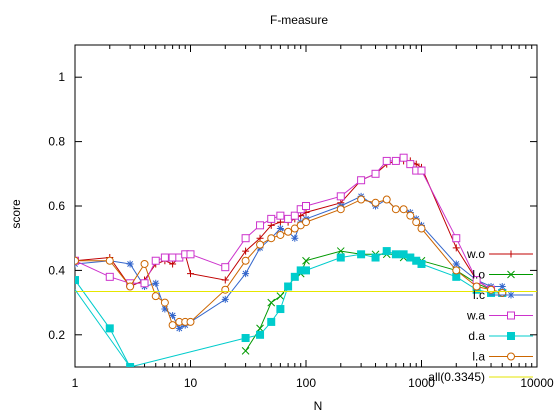 The image size is (556, 414). What do you see at coordinates (299, 20) in the screenshot?
I see `chart-title: F-measure` at bounding box center [299, 20].